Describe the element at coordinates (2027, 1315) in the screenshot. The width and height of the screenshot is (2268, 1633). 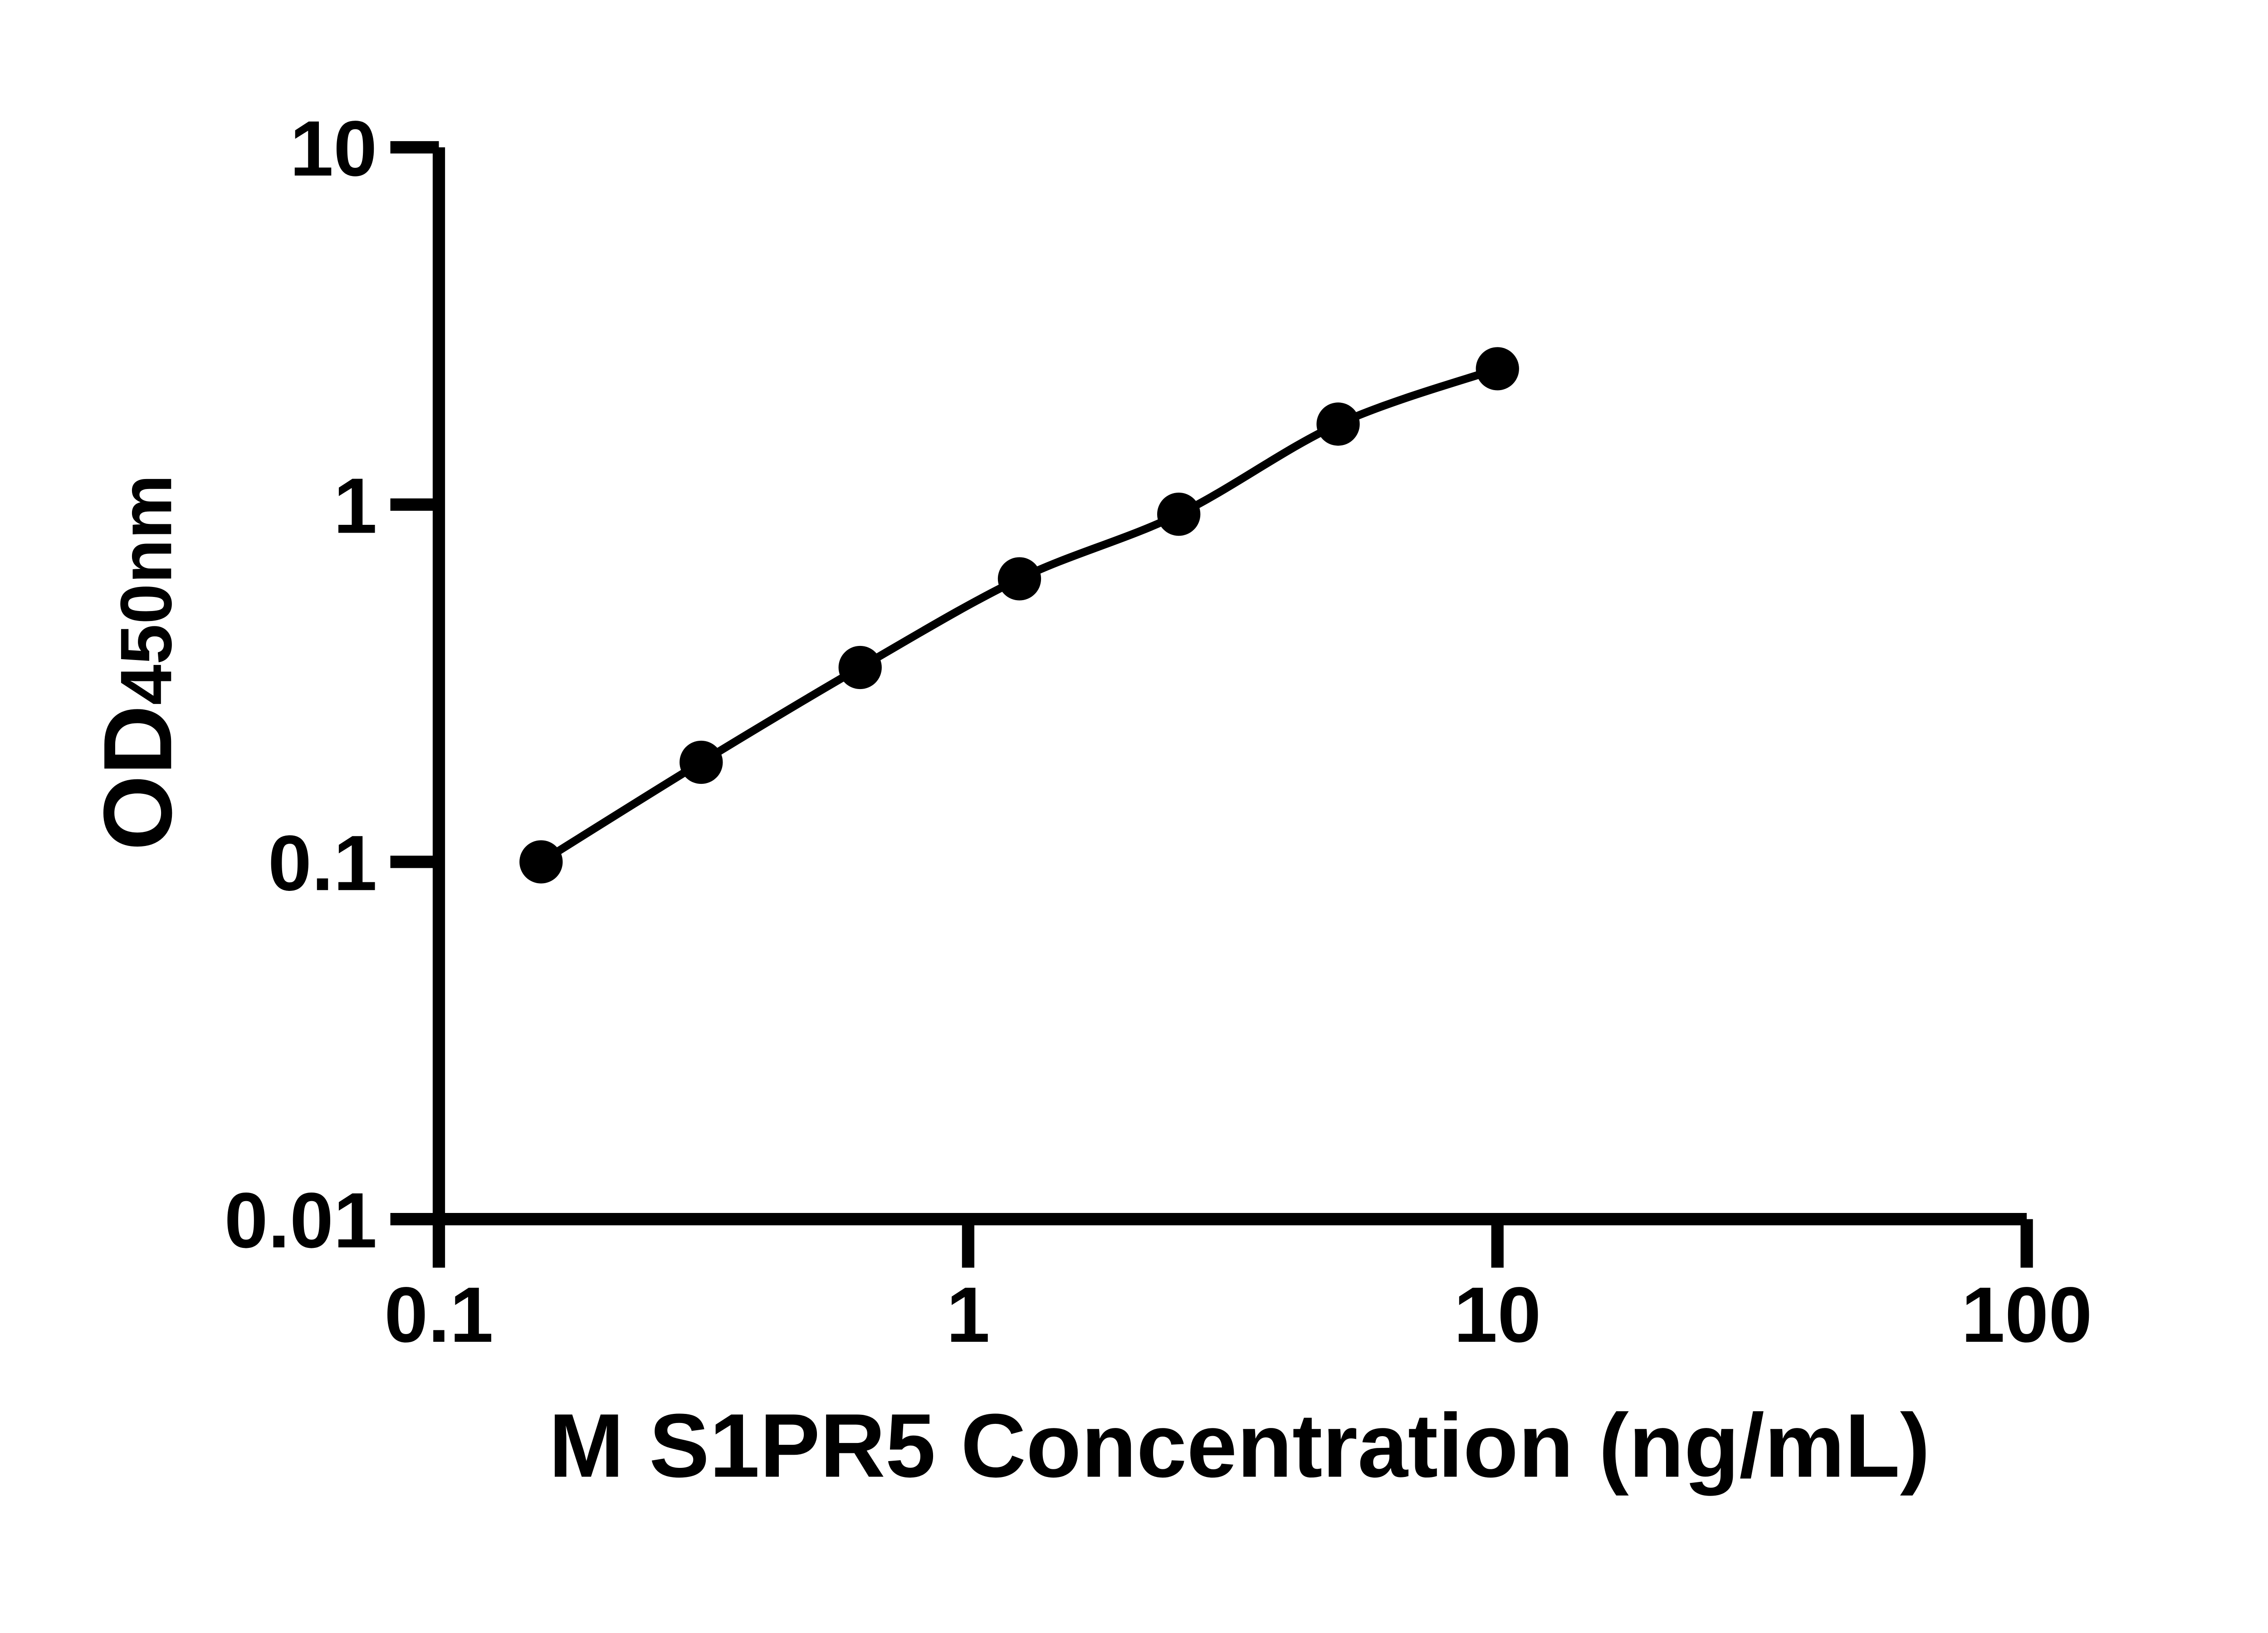
I see `x-tick-label: 100` at that location.